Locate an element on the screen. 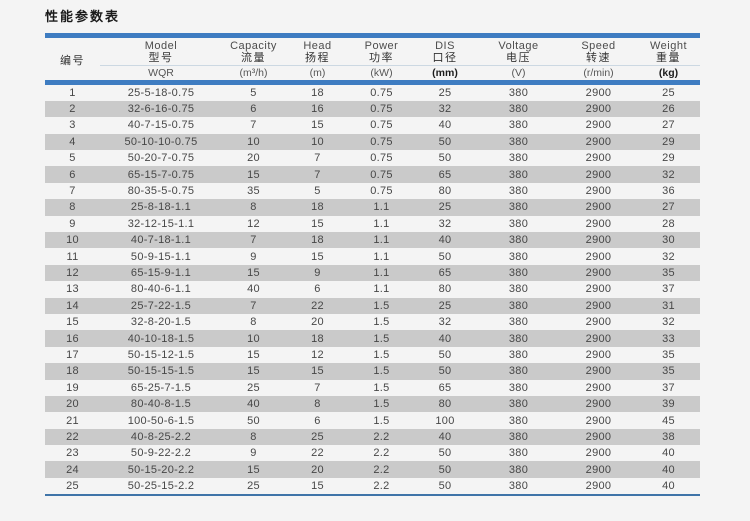 The height and width of the screenshot is (521, 750). unit-model: WQR is located at coordinates (161, 72).